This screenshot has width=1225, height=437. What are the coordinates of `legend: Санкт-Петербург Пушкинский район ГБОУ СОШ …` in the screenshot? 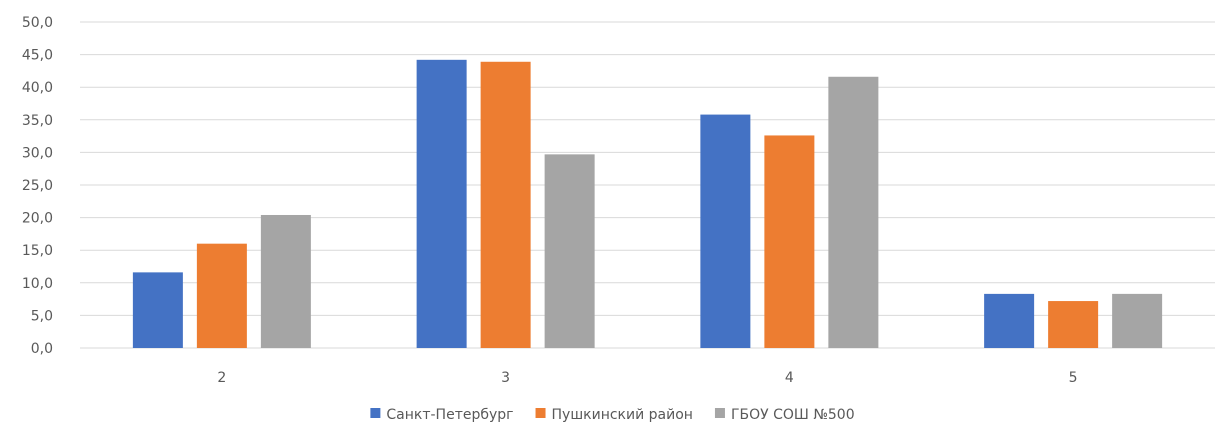 It's located at (612, 415).